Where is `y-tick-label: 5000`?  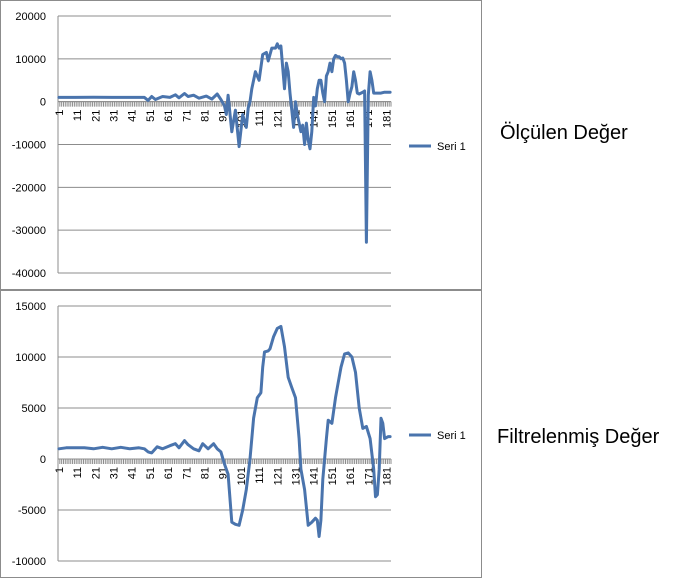 y-tick-label: 5000 is located at coordinates (34, 409).